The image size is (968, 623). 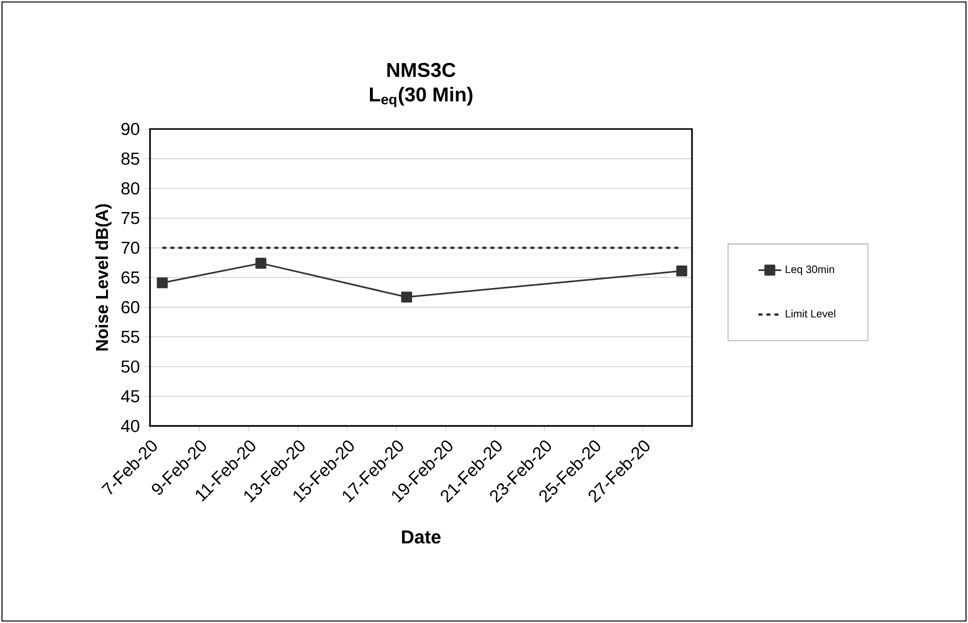 What do you see at coordinates (130, 129) in the screenshot?
I see `y-tick-label: 90` at bounding box center [130, 129].